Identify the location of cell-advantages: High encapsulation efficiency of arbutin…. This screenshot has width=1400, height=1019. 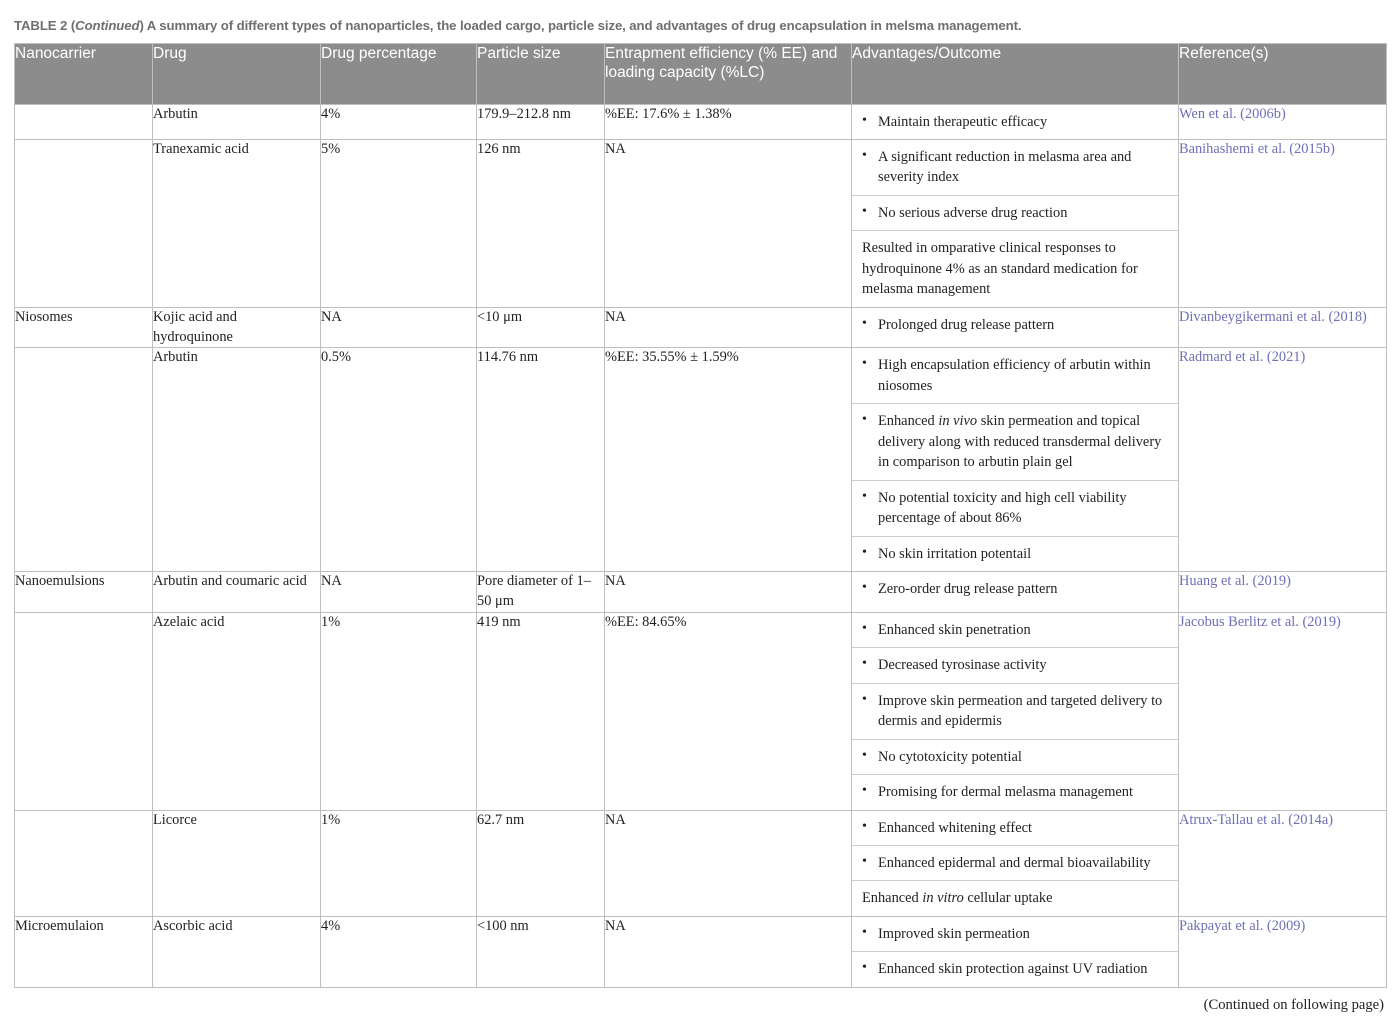
(1015, 460).